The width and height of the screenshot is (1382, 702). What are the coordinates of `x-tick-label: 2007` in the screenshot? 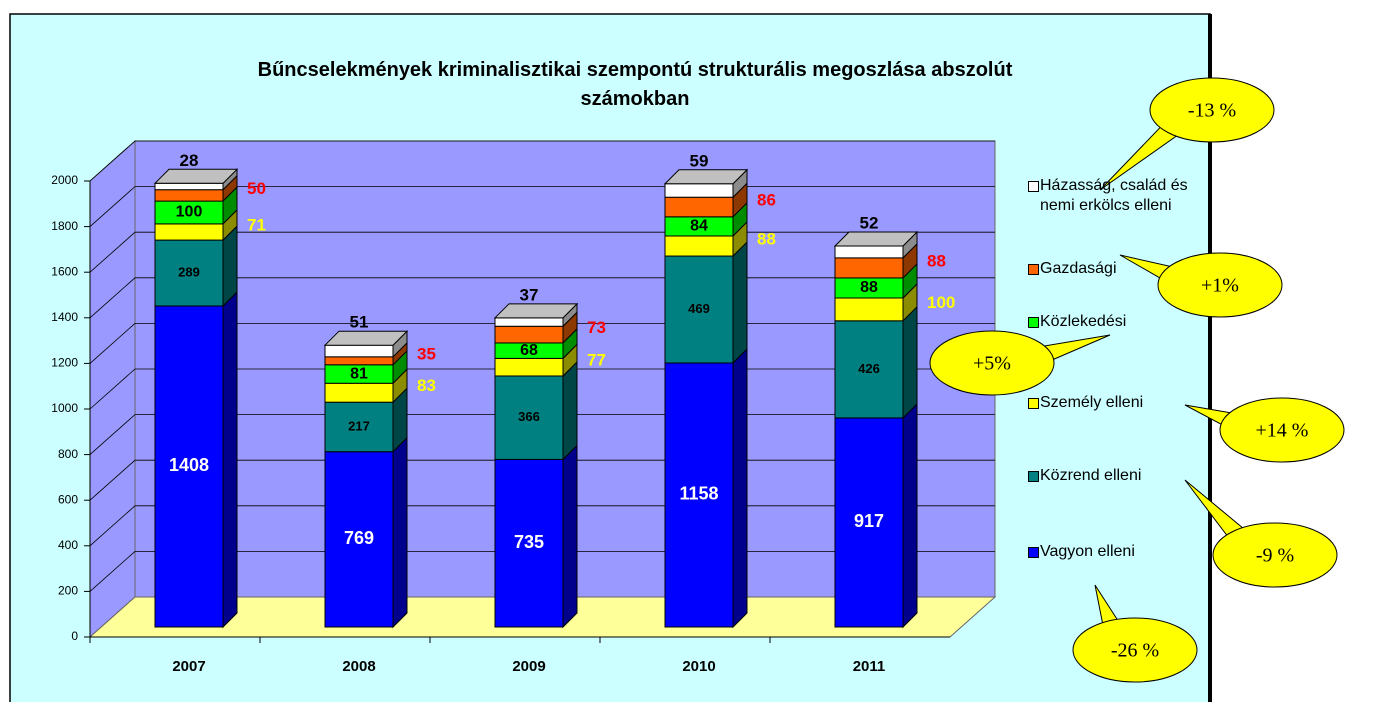 It's located at (188, 666).